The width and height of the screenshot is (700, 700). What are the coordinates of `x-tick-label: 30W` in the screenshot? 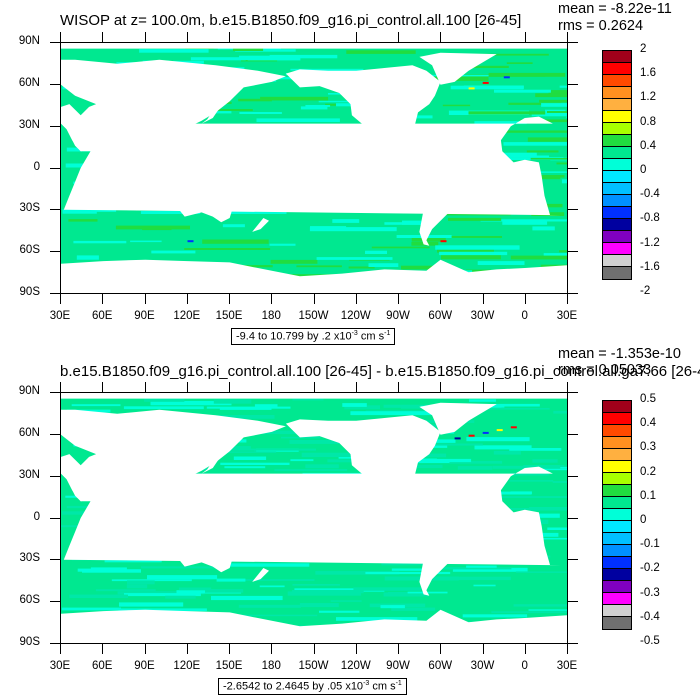 It's located at (482, 316).